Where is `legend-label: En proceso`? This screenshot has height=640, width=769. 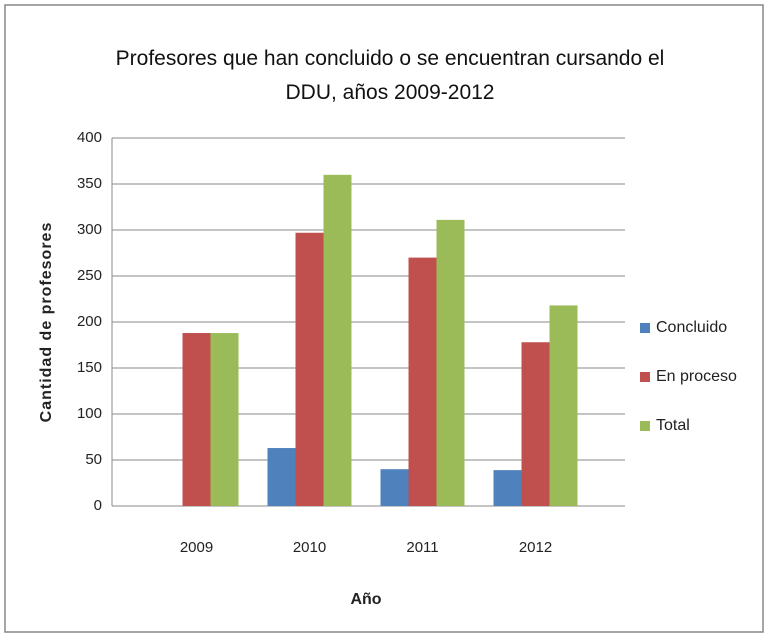
legend-label: En proceso is located at coordinates (696, 376).